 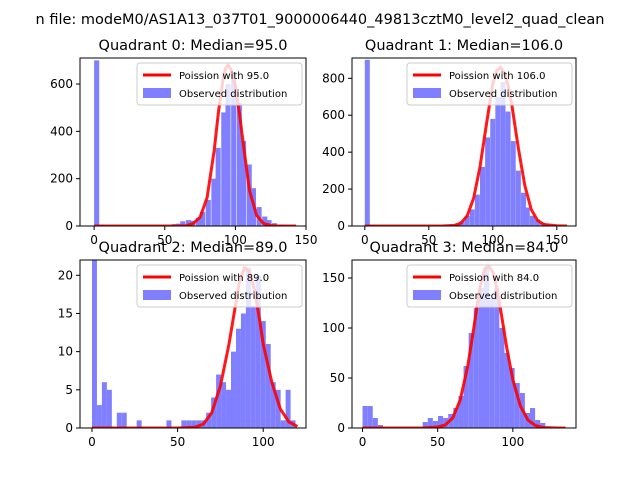 What do you see at coordinates (464, 248) in the screenshot?
I see `panel-title: Quadrant 3: Median=84.0` at bounding box center [464, 248].